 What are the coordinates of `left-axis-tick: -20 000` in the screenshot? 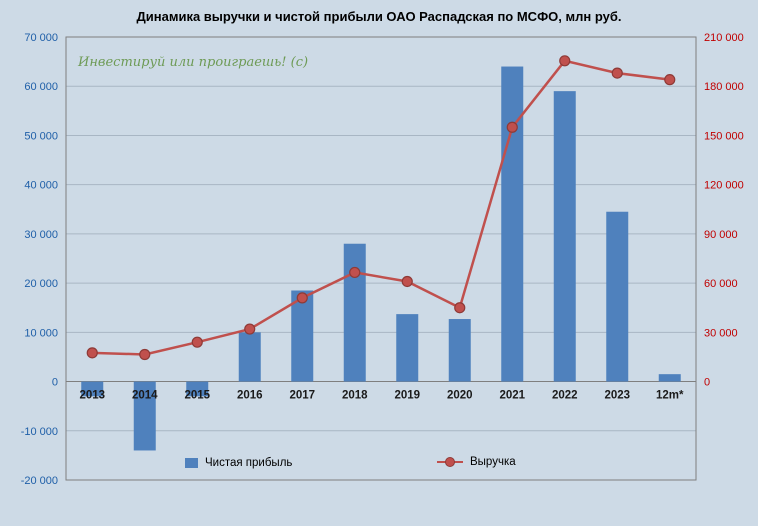 It's located at (39, 481).